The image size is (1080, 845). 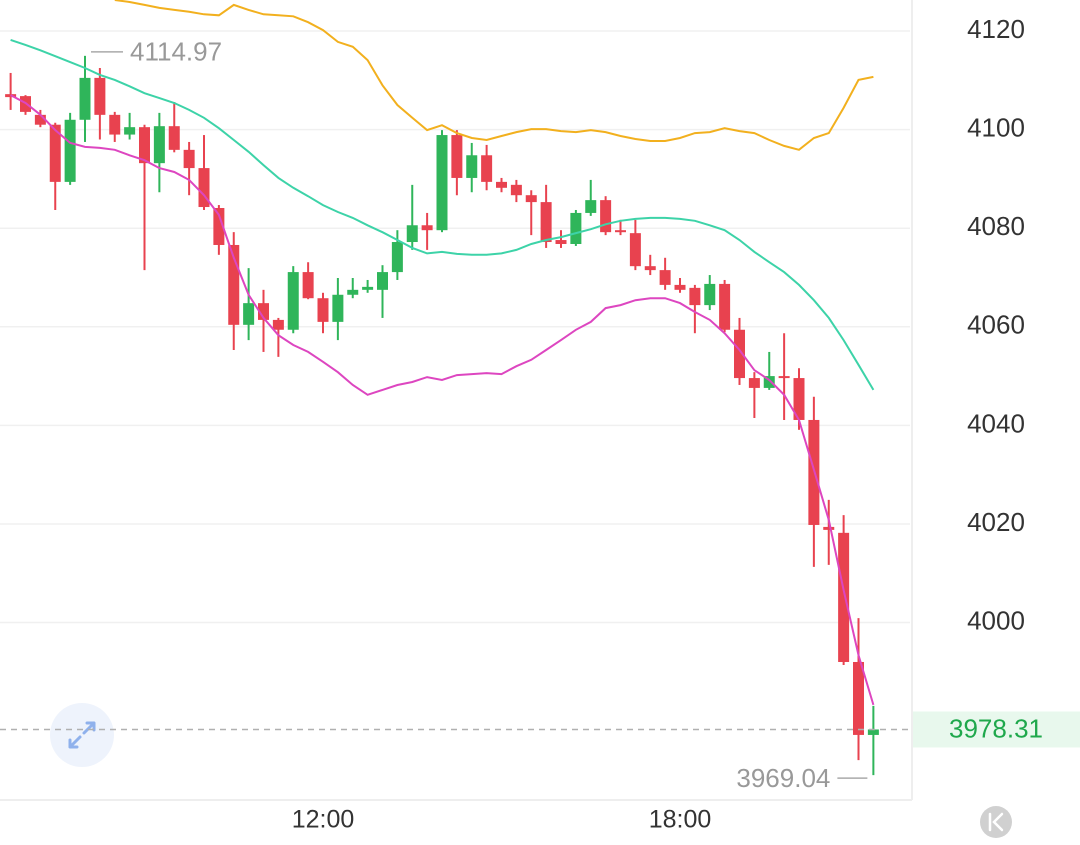 What do you see at coordinates (176, 52) in the screenshot?
I see `high-label: 4114.97` at bounding box center [176, 52].